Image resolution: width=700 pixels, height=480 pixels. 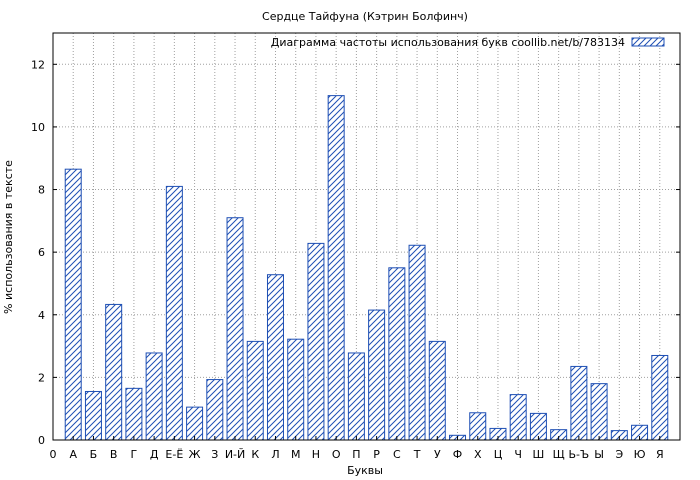 I want to click on x-axis-label: Буквы, so click(x=365, y=470).